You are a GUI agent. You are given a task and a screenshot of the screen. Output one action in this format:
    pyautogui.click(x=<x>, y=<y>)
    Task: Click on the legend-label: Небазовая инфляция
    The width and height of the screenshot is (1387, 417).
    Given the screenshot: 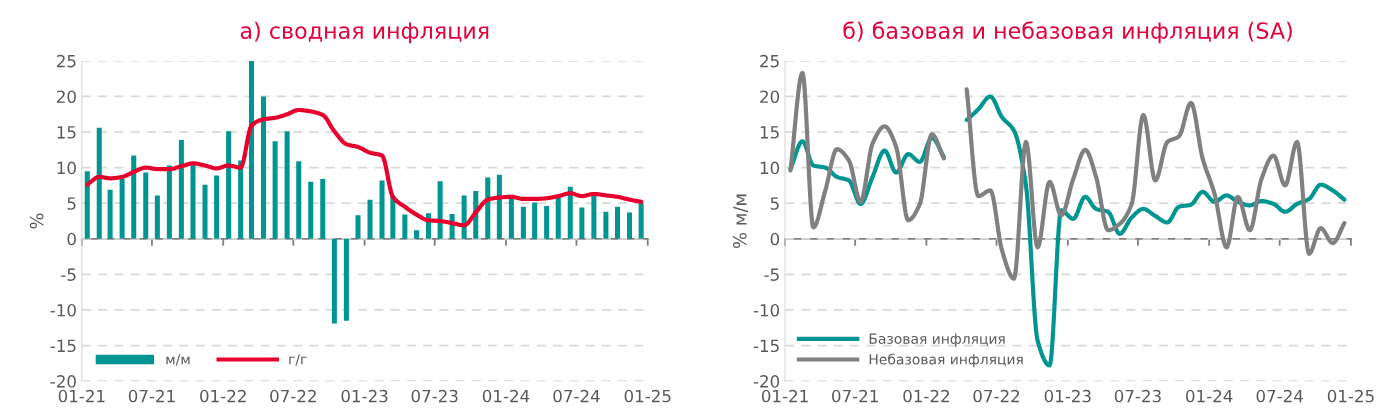 What is the action you would take?
    pyautogui.click(x=946, y=360)
    